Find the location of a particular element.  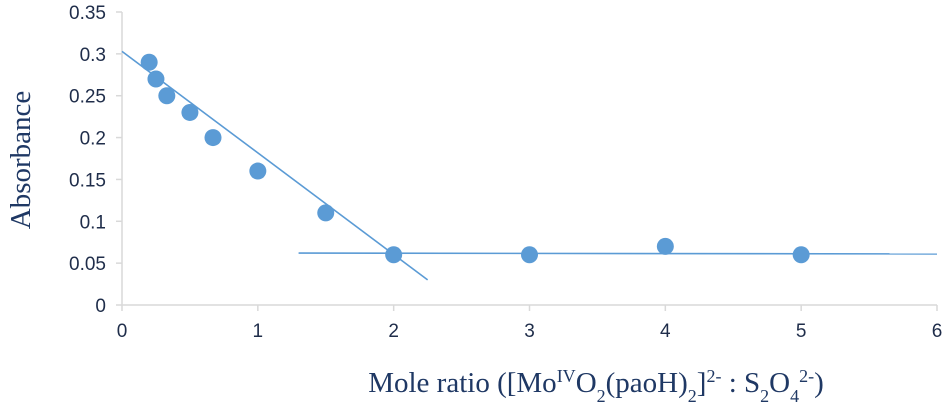

x-tick-label: 1 is located at coordinates (258, 331).